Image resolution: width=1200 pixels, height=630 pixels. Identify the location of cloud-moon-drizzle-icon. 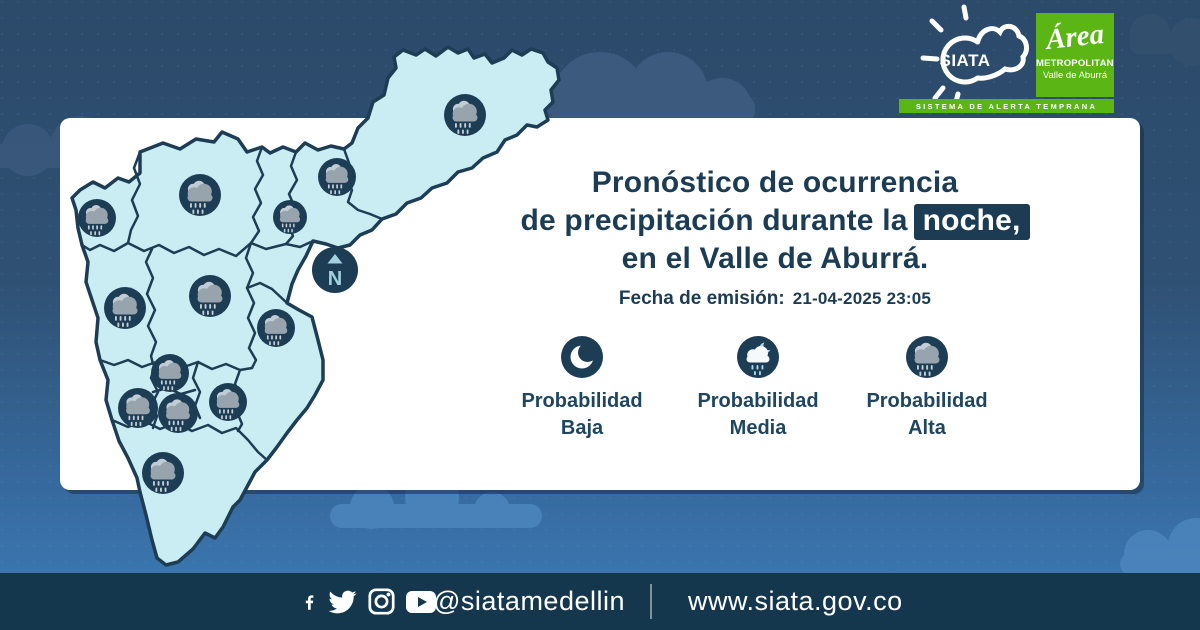
(758, 357).